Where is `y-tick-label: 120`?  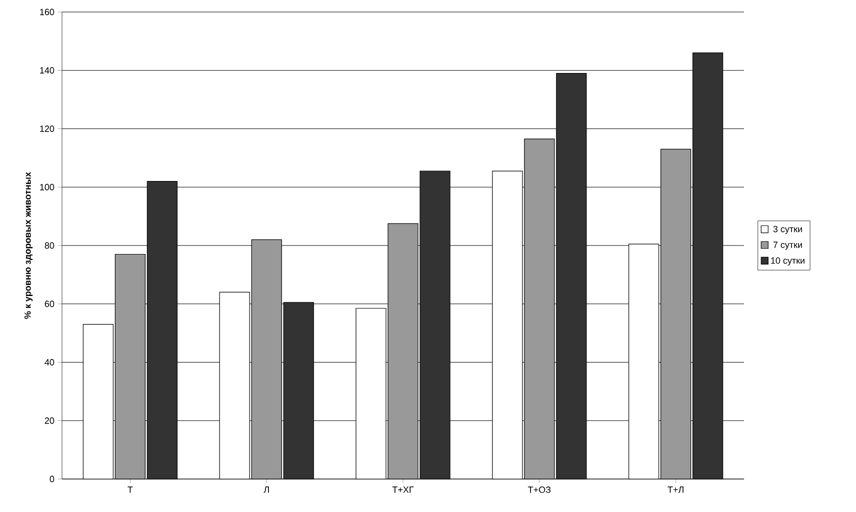
y-tick-label: 120 is located at coordinates (47, 129).